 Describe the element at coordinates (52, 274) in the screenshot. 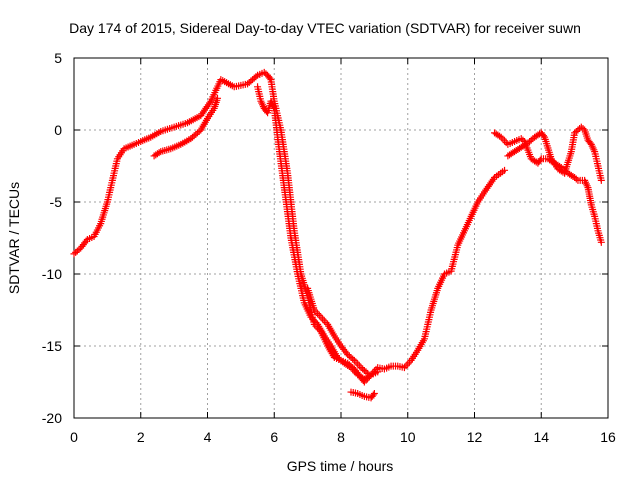

I see `y-tick-label: -10` at that location.